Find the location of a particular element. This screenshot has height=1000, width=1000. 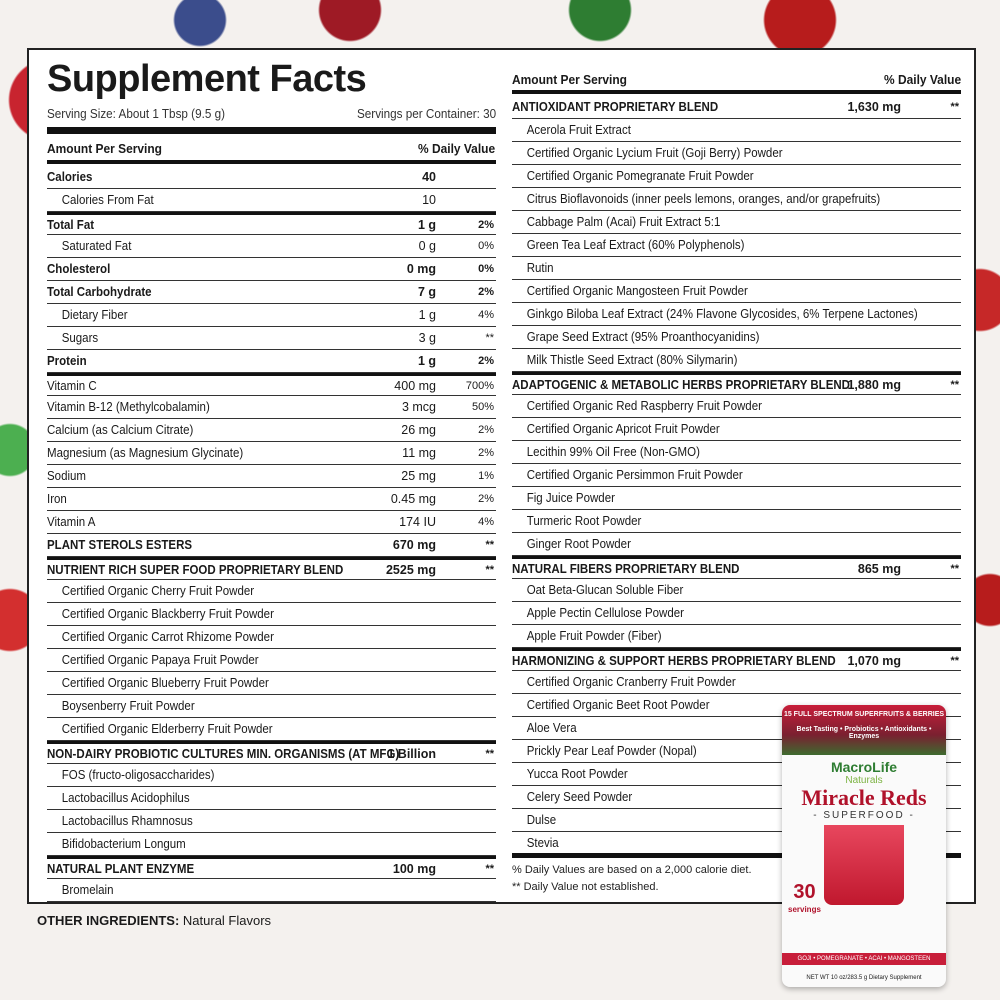

nutrient-amount: 400 mg is located at coordinates (415, 385).